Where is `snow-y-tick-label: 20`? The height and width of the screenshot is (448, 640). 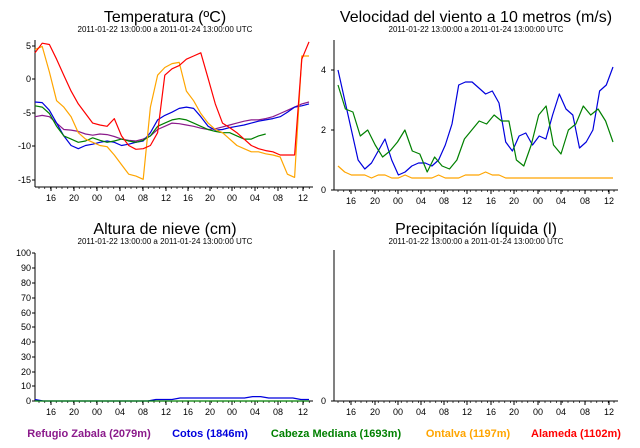 snow-y-tick-label: 20 is located at coordinates (26, 372).